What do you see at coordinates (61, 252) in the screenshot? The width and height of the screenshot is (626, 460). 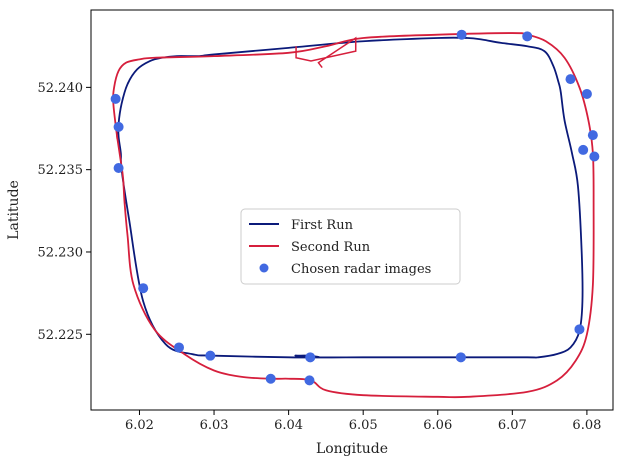 I see `y-tick-label: 52.230` at bounding box center [61, 252].